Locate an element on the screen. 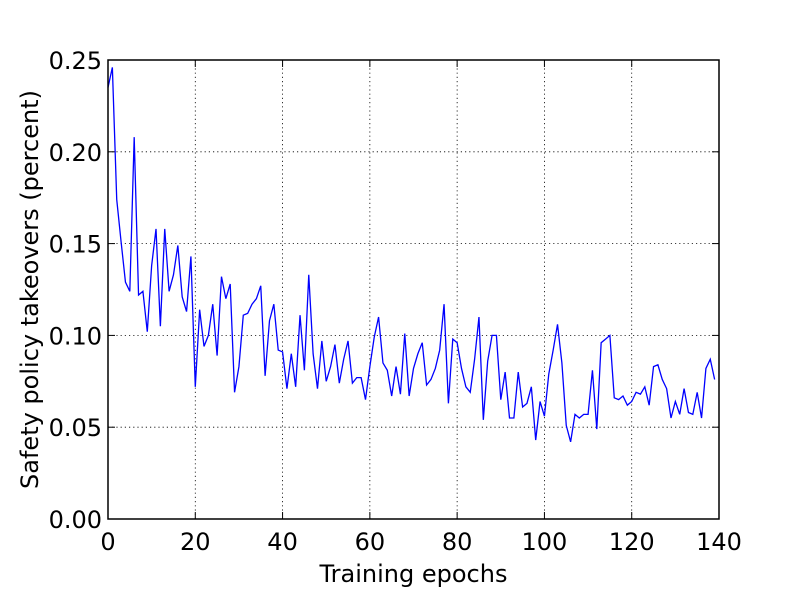 The height and width of the screenshot is (601, 800). y-tick-label: 0.05 is located at coordinates (75, 428).